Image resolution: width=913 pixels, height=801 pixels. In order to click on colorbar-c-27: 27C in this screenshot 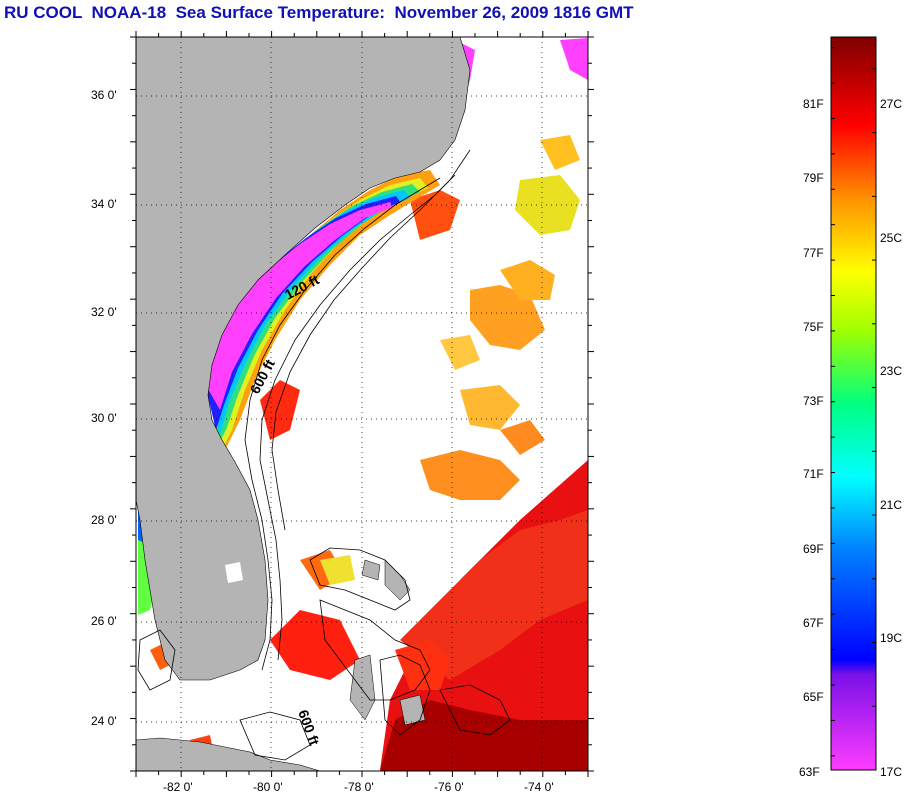, I will do `click(891, 104)`.